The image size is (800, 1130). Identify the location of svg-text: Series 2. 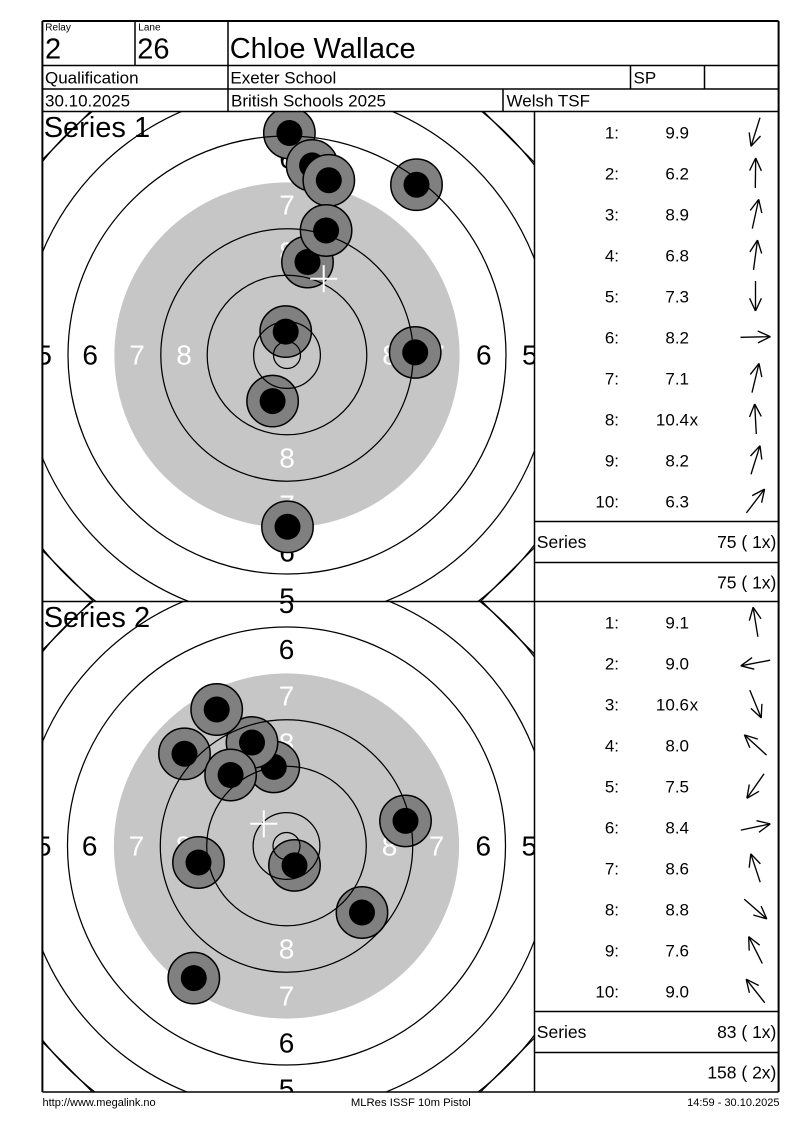
(97, 618).